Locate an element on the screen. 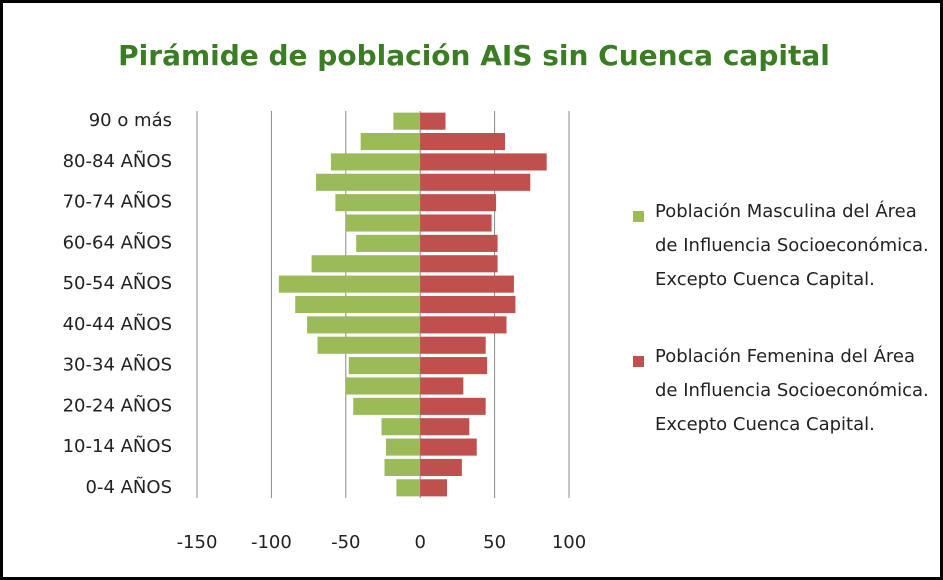 This screenshot has height=580, width=943. y-tick-label: 60-64 AÑOS is located at coordinates (117, 242).